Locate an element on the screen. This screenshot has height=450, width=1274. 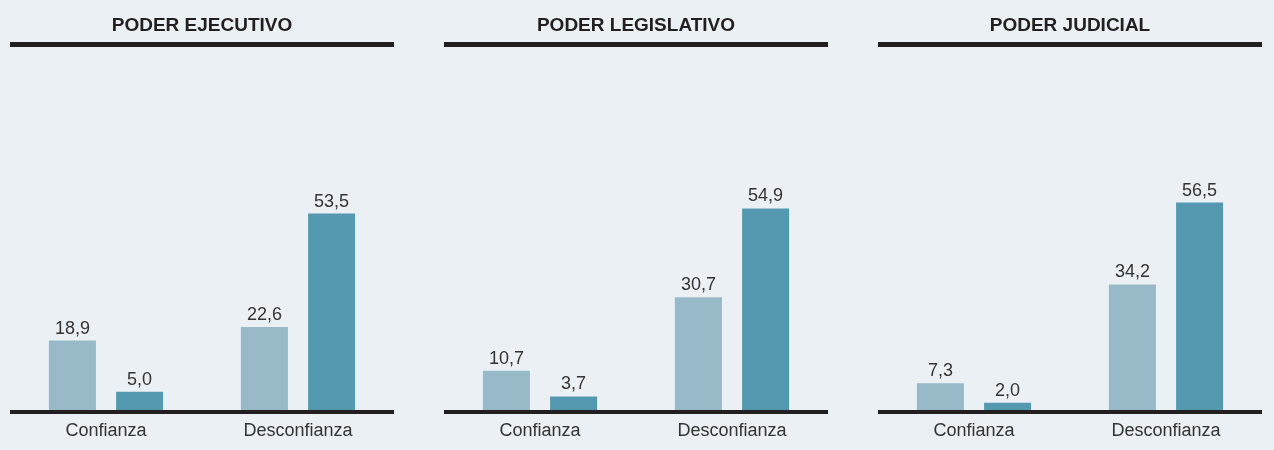
data-label: 5,0 is located at coordinates (140, 378).